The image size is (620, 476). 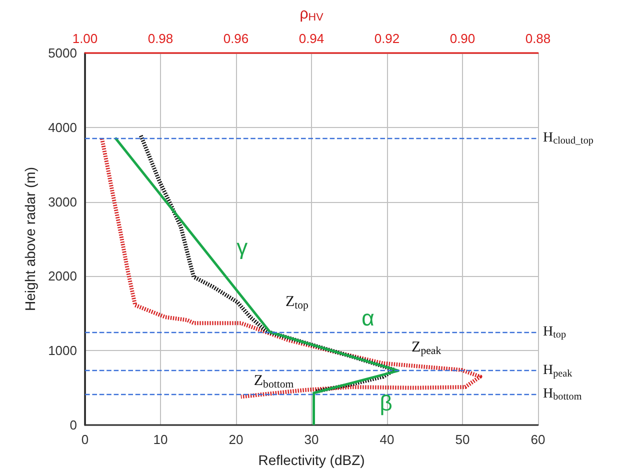 What do you see at coordinates (62, 202) in the screenshot?
I see `y-tick-label: 3000` at bounding box center [62, 202].